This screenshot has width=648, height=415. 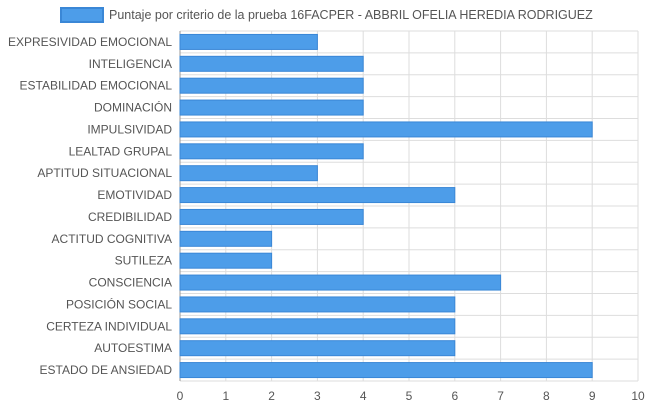 What do you see at coordinates (500, 396) in the screenshot?
I see `x-tick-label: 7` at bounding box center [500, 396].